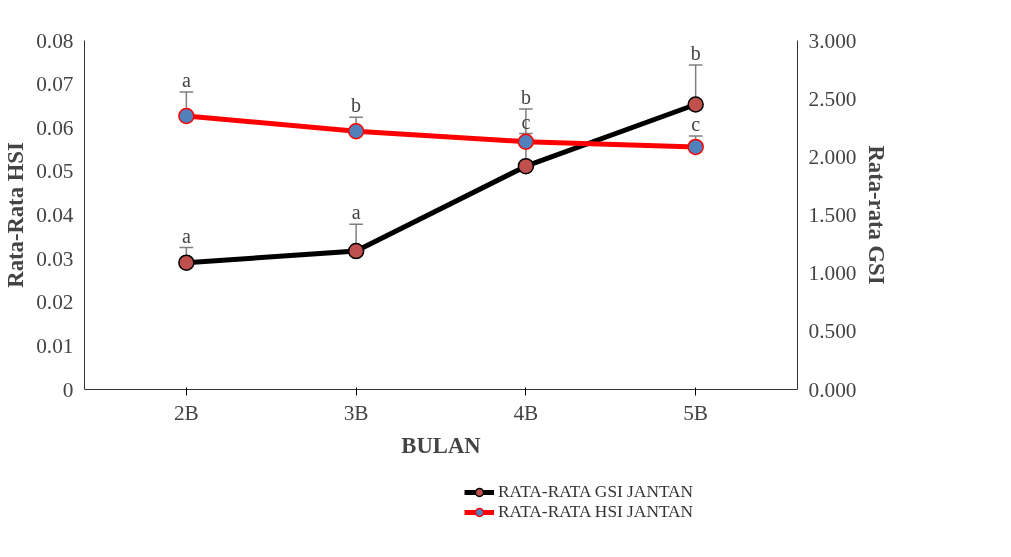 The image size is (1011, 557). What do you see at coordinates (186, 412) in the screenshot?
I see `x-tick-label: 2B` at bounding box center [186, 412].